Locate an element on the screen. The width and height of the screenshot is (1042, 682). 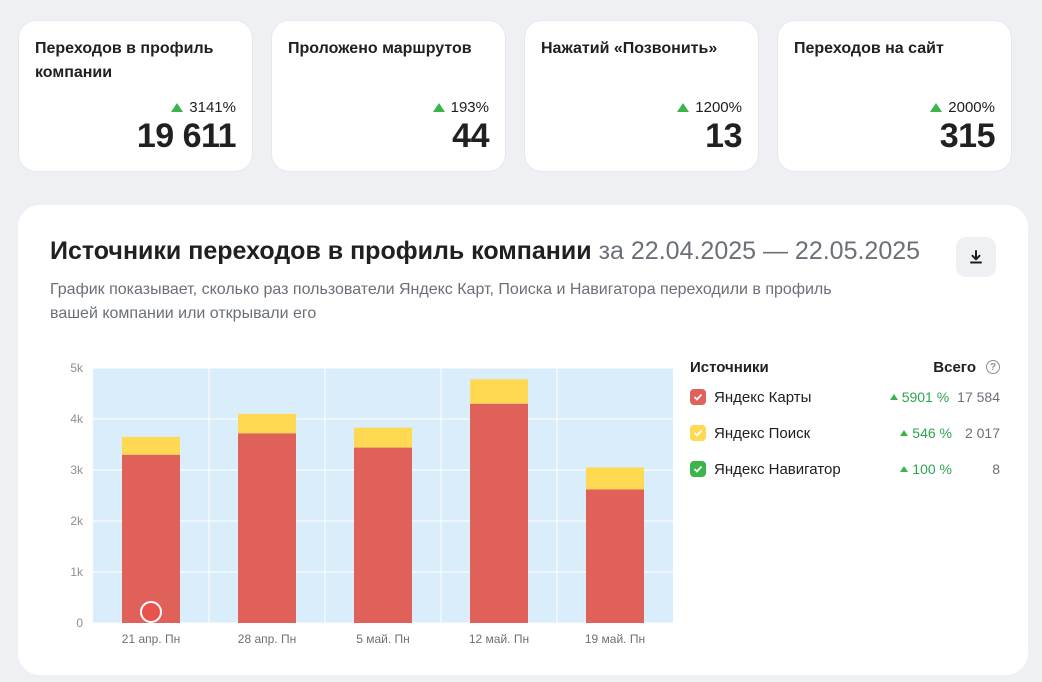
legend-item-pct: 5901 % is located at coordinates (919, 397).